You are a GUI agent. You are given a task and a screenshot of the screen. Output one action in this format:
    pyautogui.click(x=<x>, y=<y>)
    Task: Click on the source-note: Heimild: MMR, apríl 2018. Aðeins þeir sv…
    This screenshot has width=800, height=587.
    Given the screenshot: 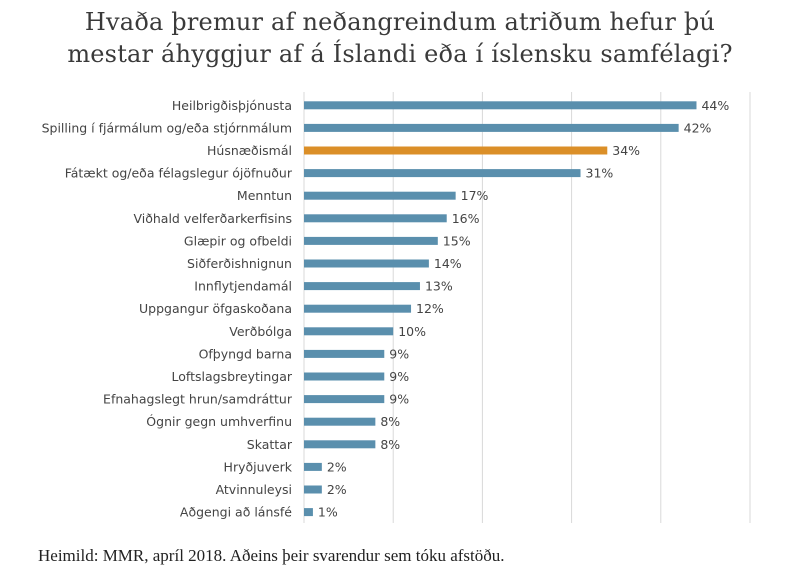 What is the action you would take?
    pyautogui.click(x=271, y=555)
    